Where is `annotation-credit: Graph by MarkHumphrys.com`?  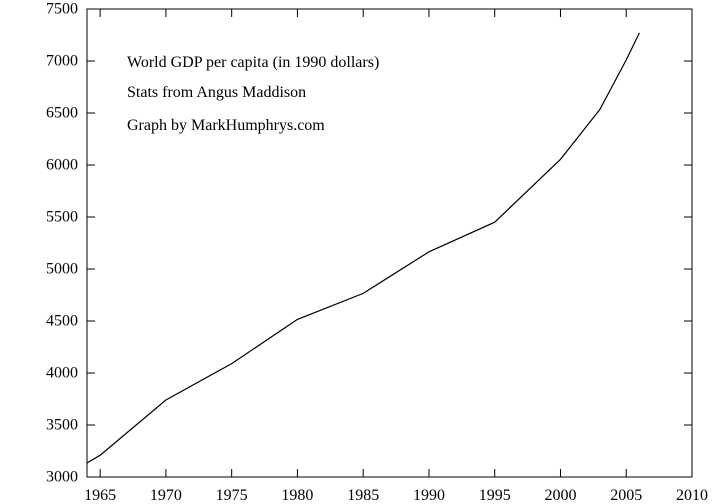 annotation-credit: Graph by MarkHumphrys.com is located at coordinates (226, 125).